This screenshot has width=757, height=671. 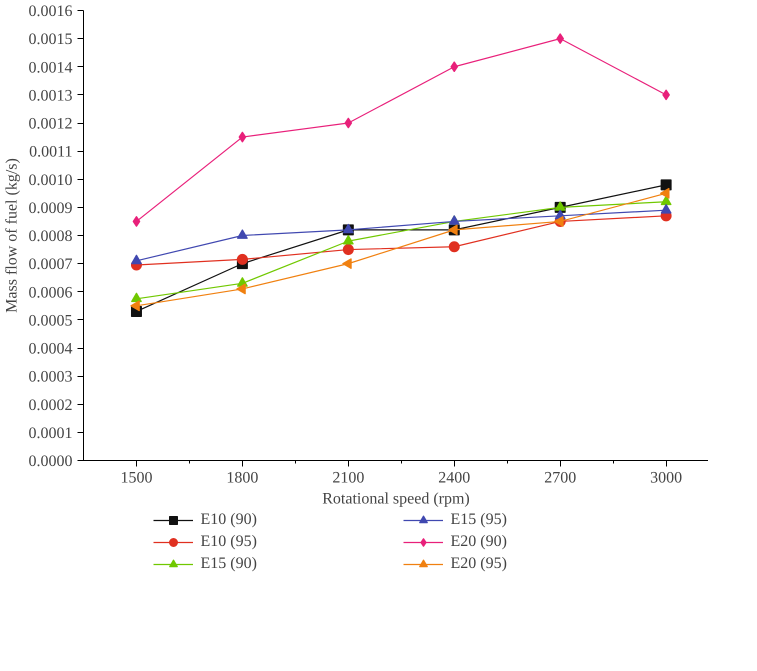 What do you see at coordinates (50, 265) in the screenshot?
I see `y-tick-label: 0.0007` at bounding box center [50, 265].